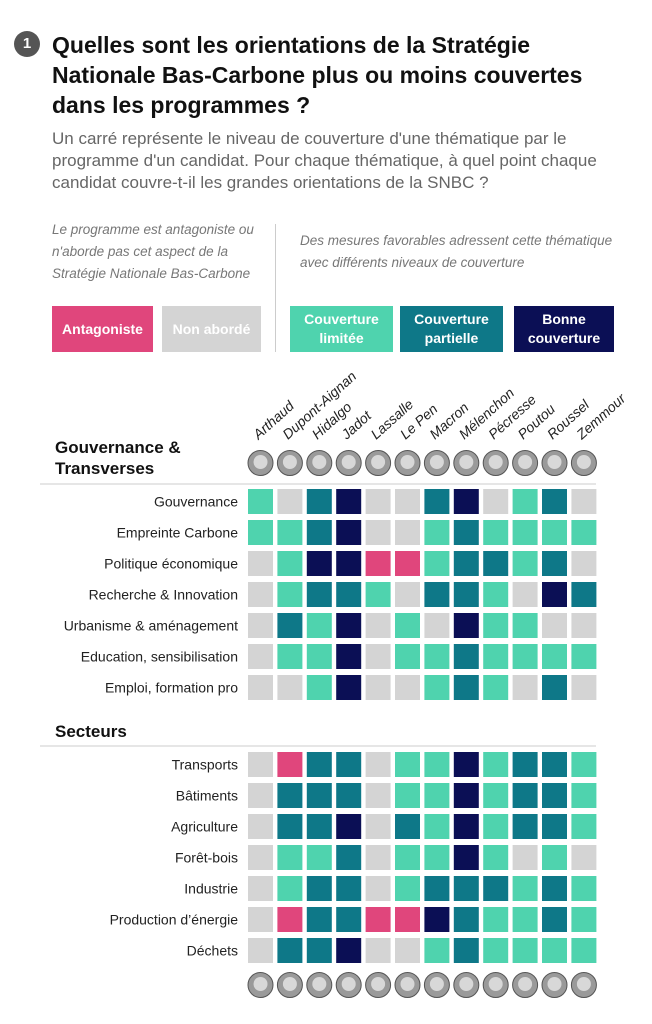 The height and width of the screenshot is (1024, 652). Describe the element at coordinates (211, 889) in the screenshot. I see `row-label: Industrie` at that location.